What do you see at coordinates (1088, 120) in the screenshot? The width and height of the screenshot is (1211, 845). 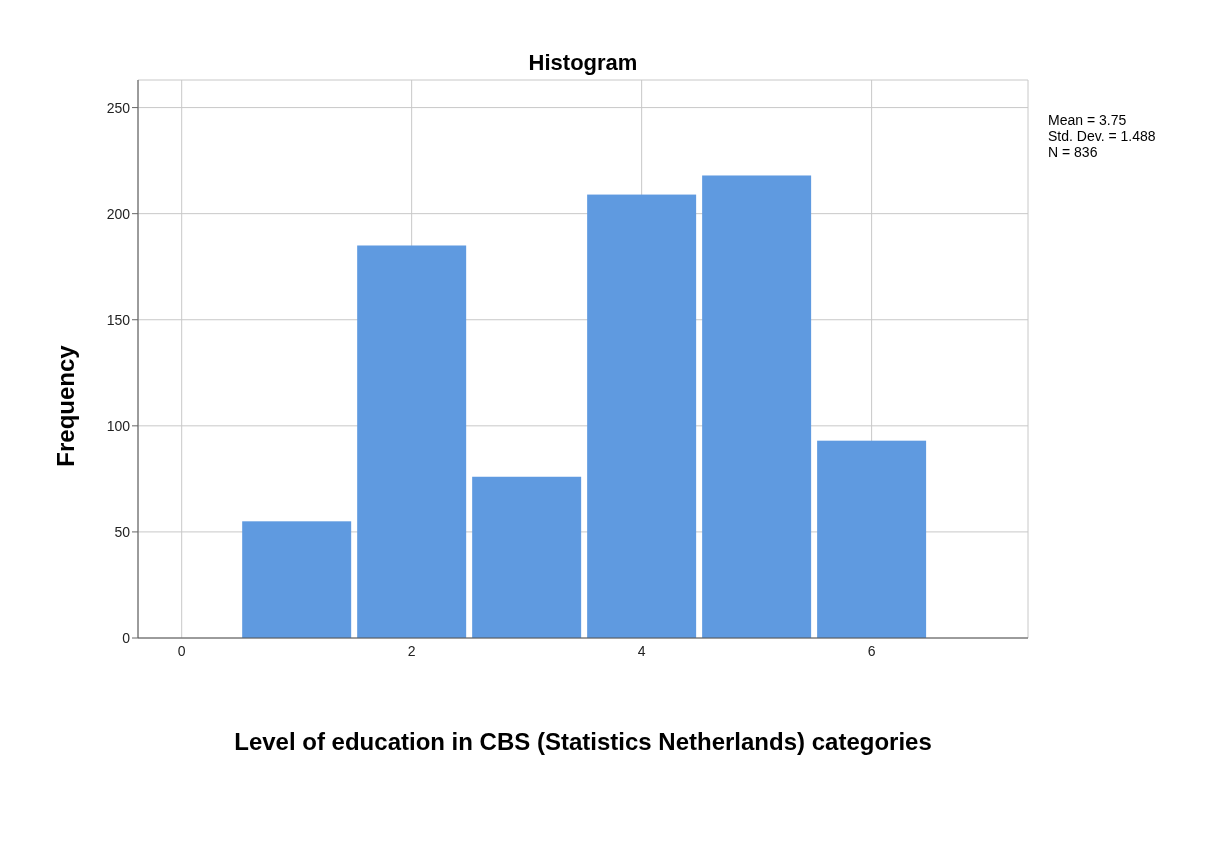 I see `text: Mean = 3.75` at bounding box center [1088, 120].